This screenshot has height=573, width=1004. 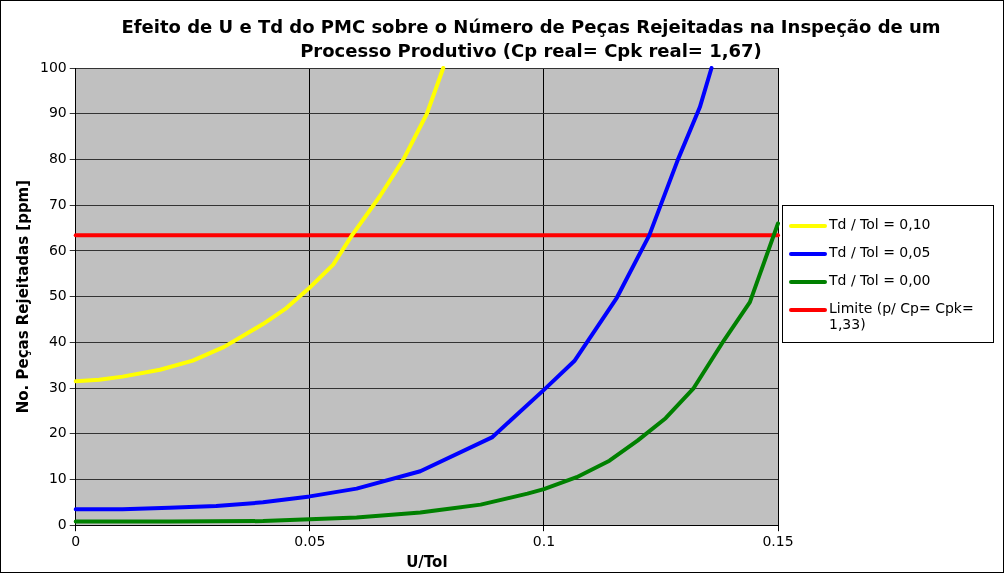 What do you see at coordinates (427, 561) in the screenshot?
I see `x-axis-title: U/Tol` at bounding box center [427, 561].